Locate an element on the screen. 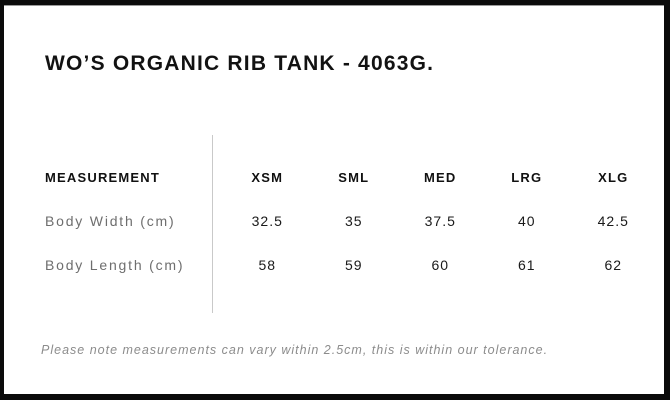 The height and width of the screenshot is (400, 670). body-length-xlg: 62 is located at coordinates (613, 265).